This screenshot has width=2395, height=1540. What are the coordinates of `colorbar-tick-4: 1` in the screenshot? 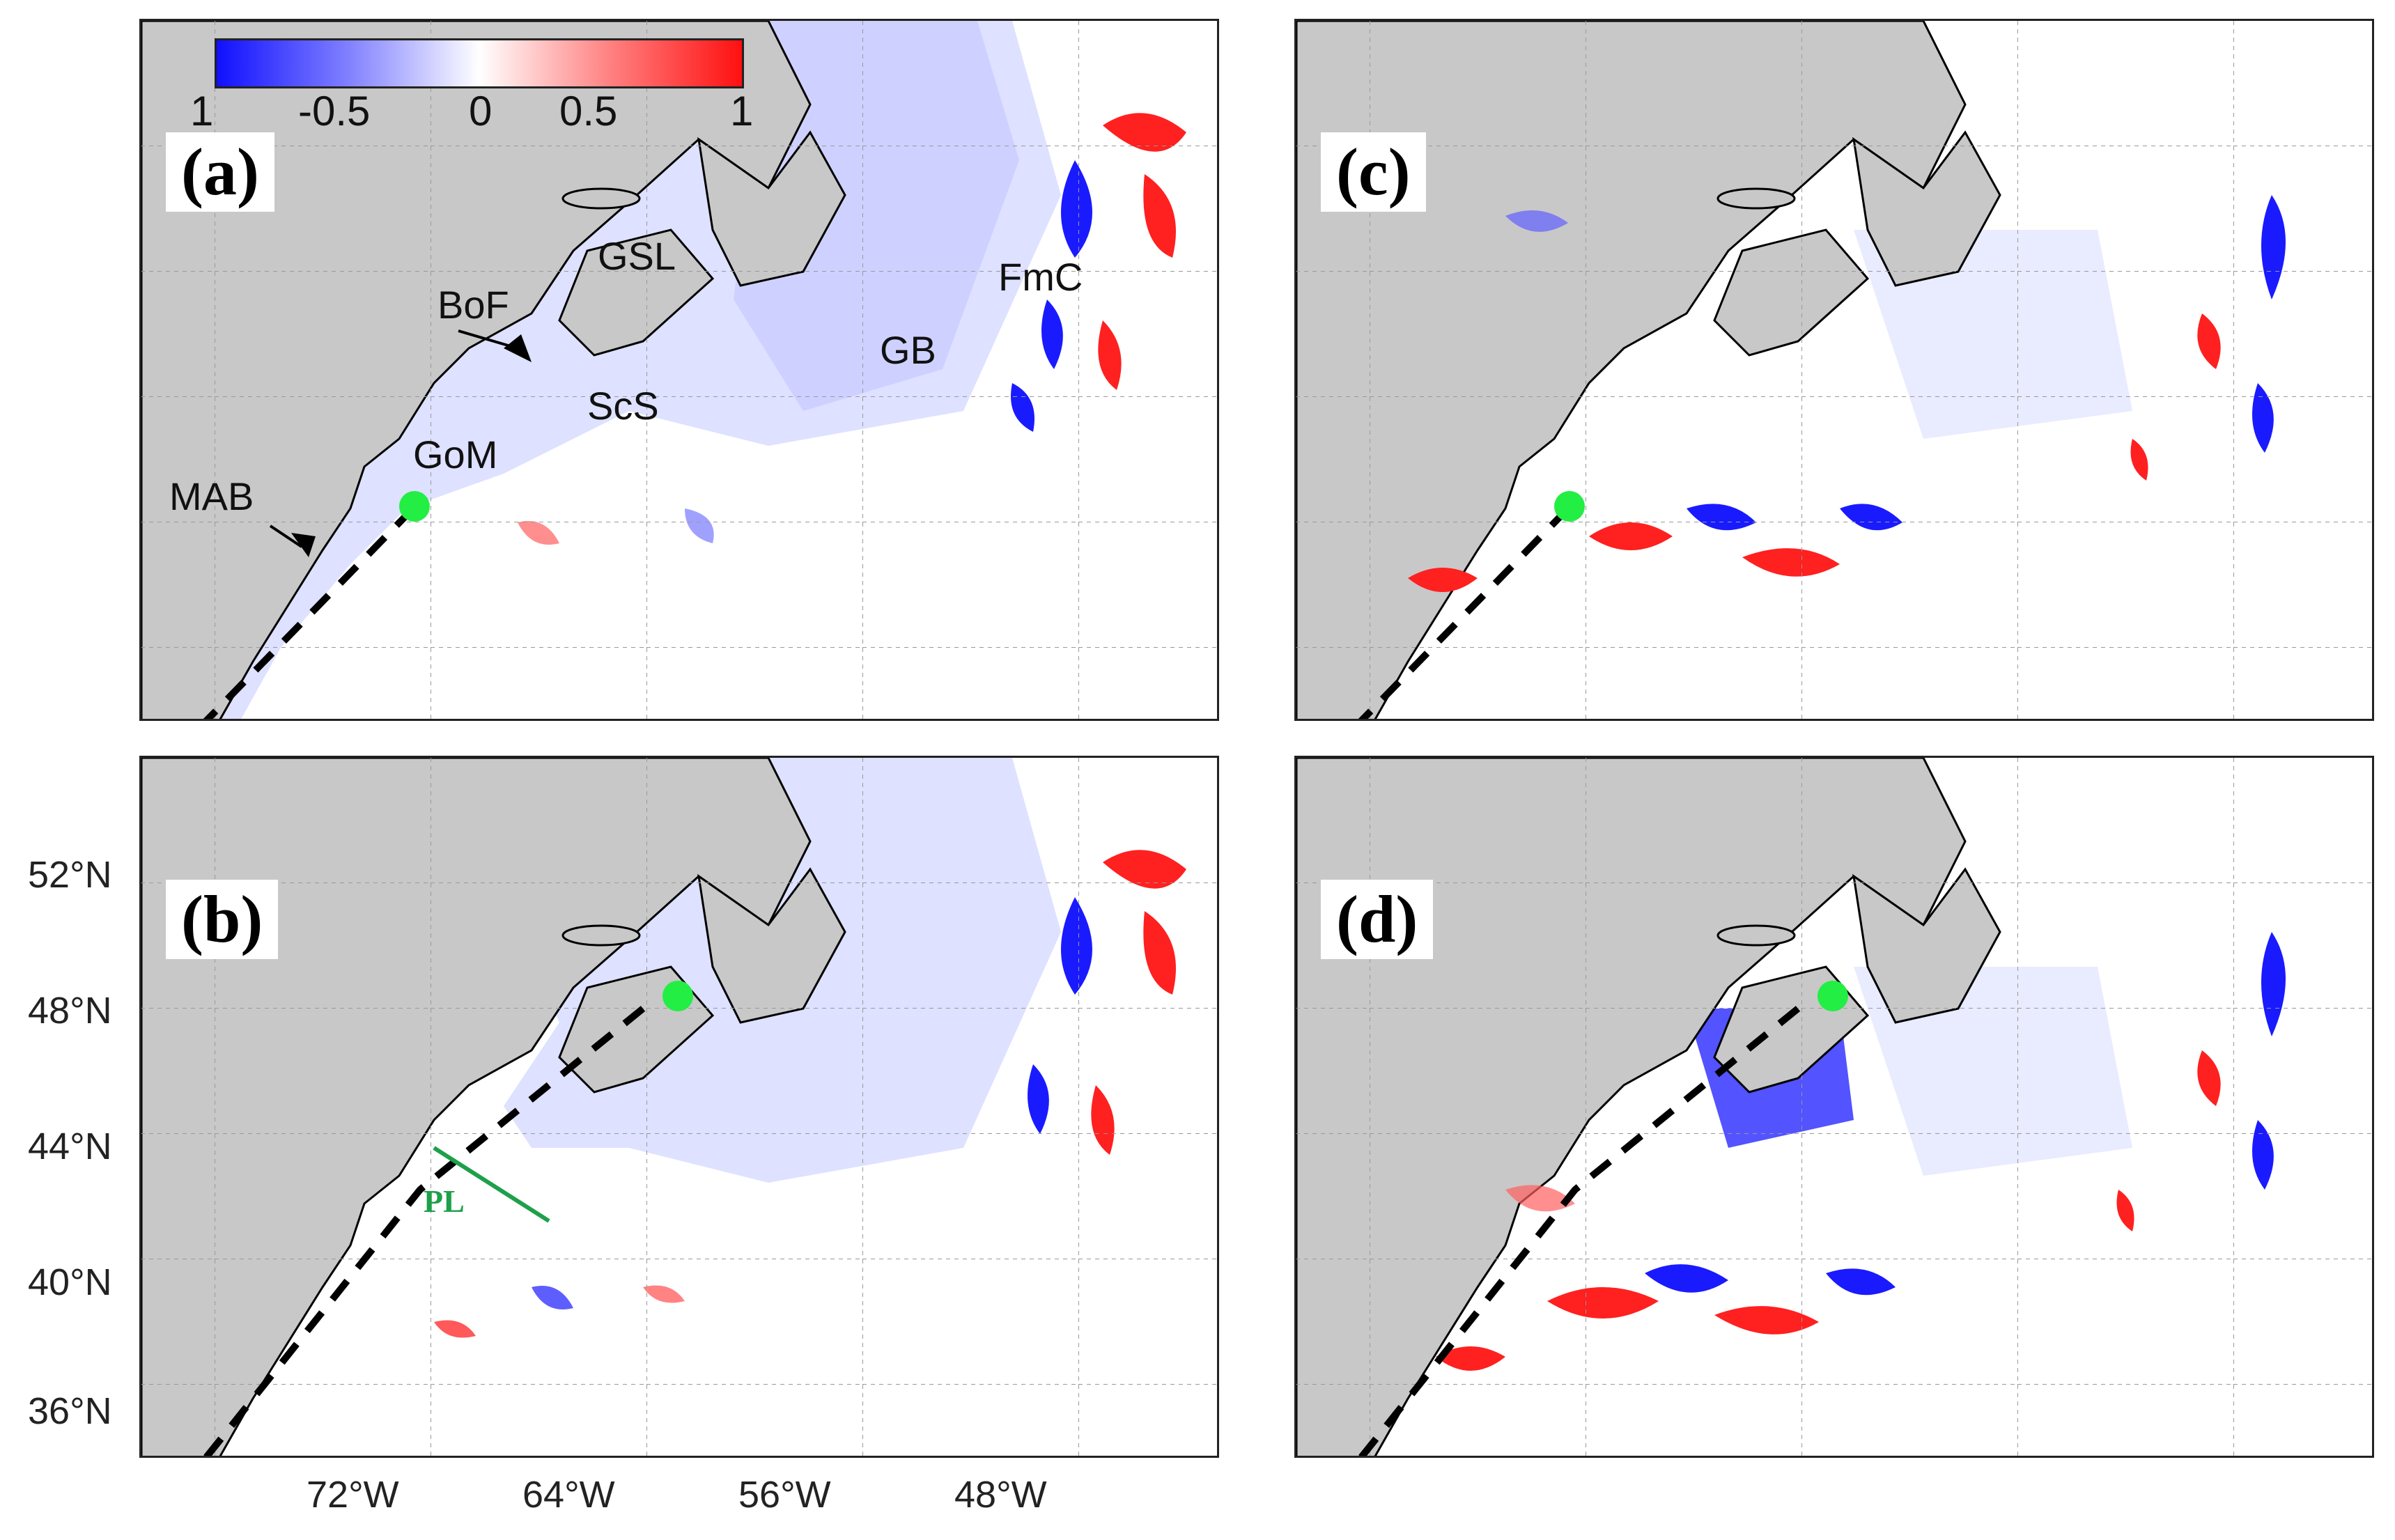 It's located at (742, 111).